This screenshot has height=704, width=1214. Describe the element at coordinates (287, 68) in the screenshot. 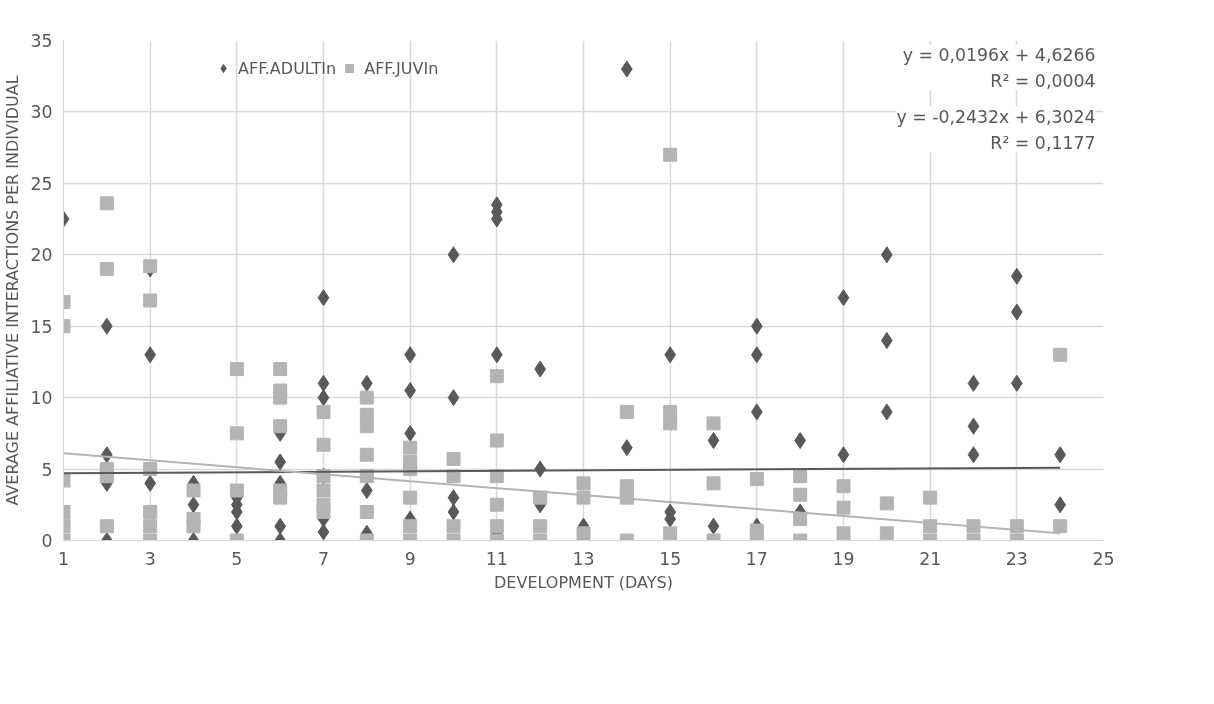

I see `legend-label: AFF.ADULTIn` at that location.